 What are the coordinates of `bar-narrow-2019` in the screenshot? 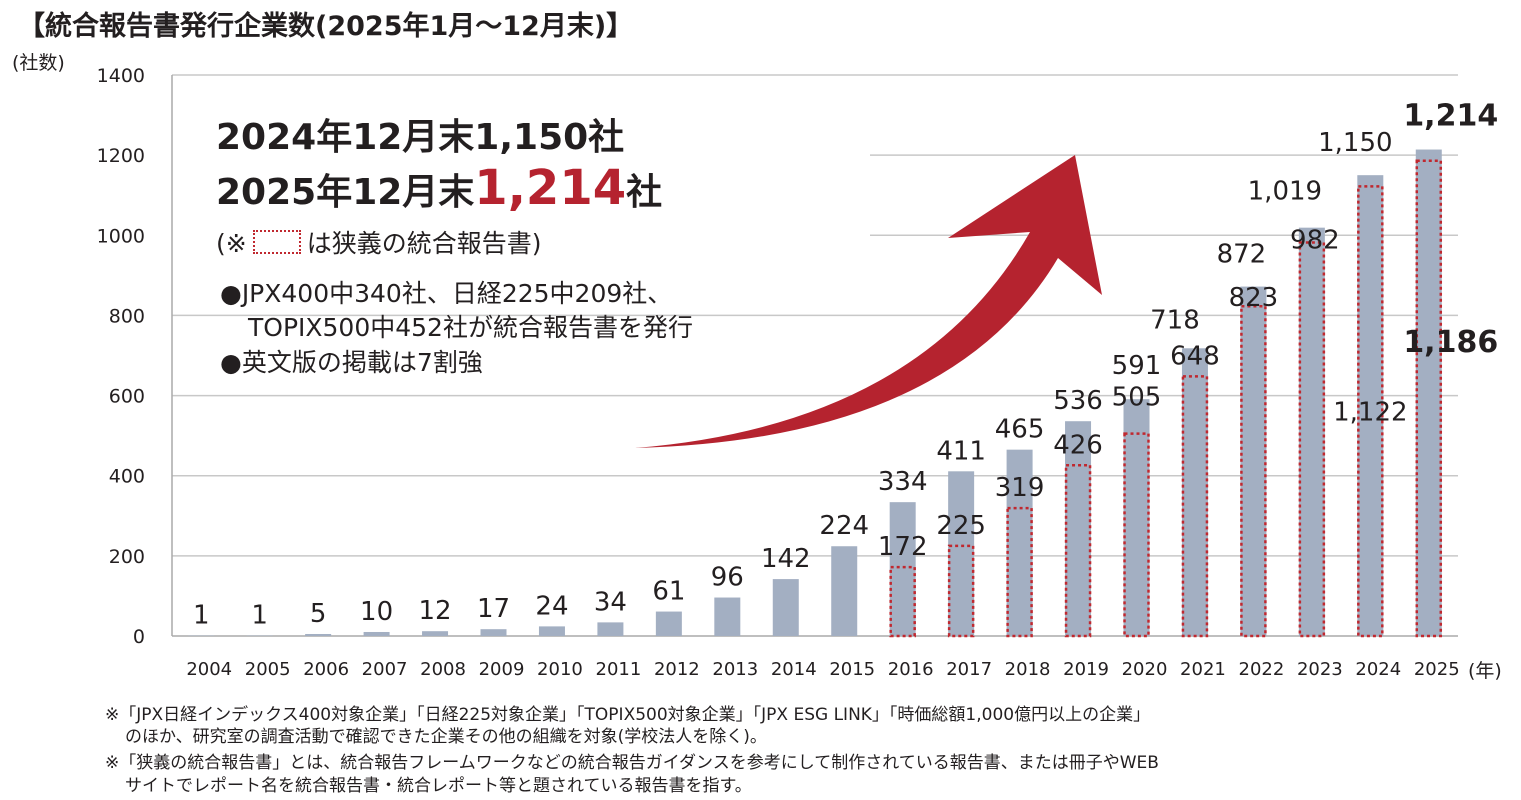 It's located at (1078, 551).